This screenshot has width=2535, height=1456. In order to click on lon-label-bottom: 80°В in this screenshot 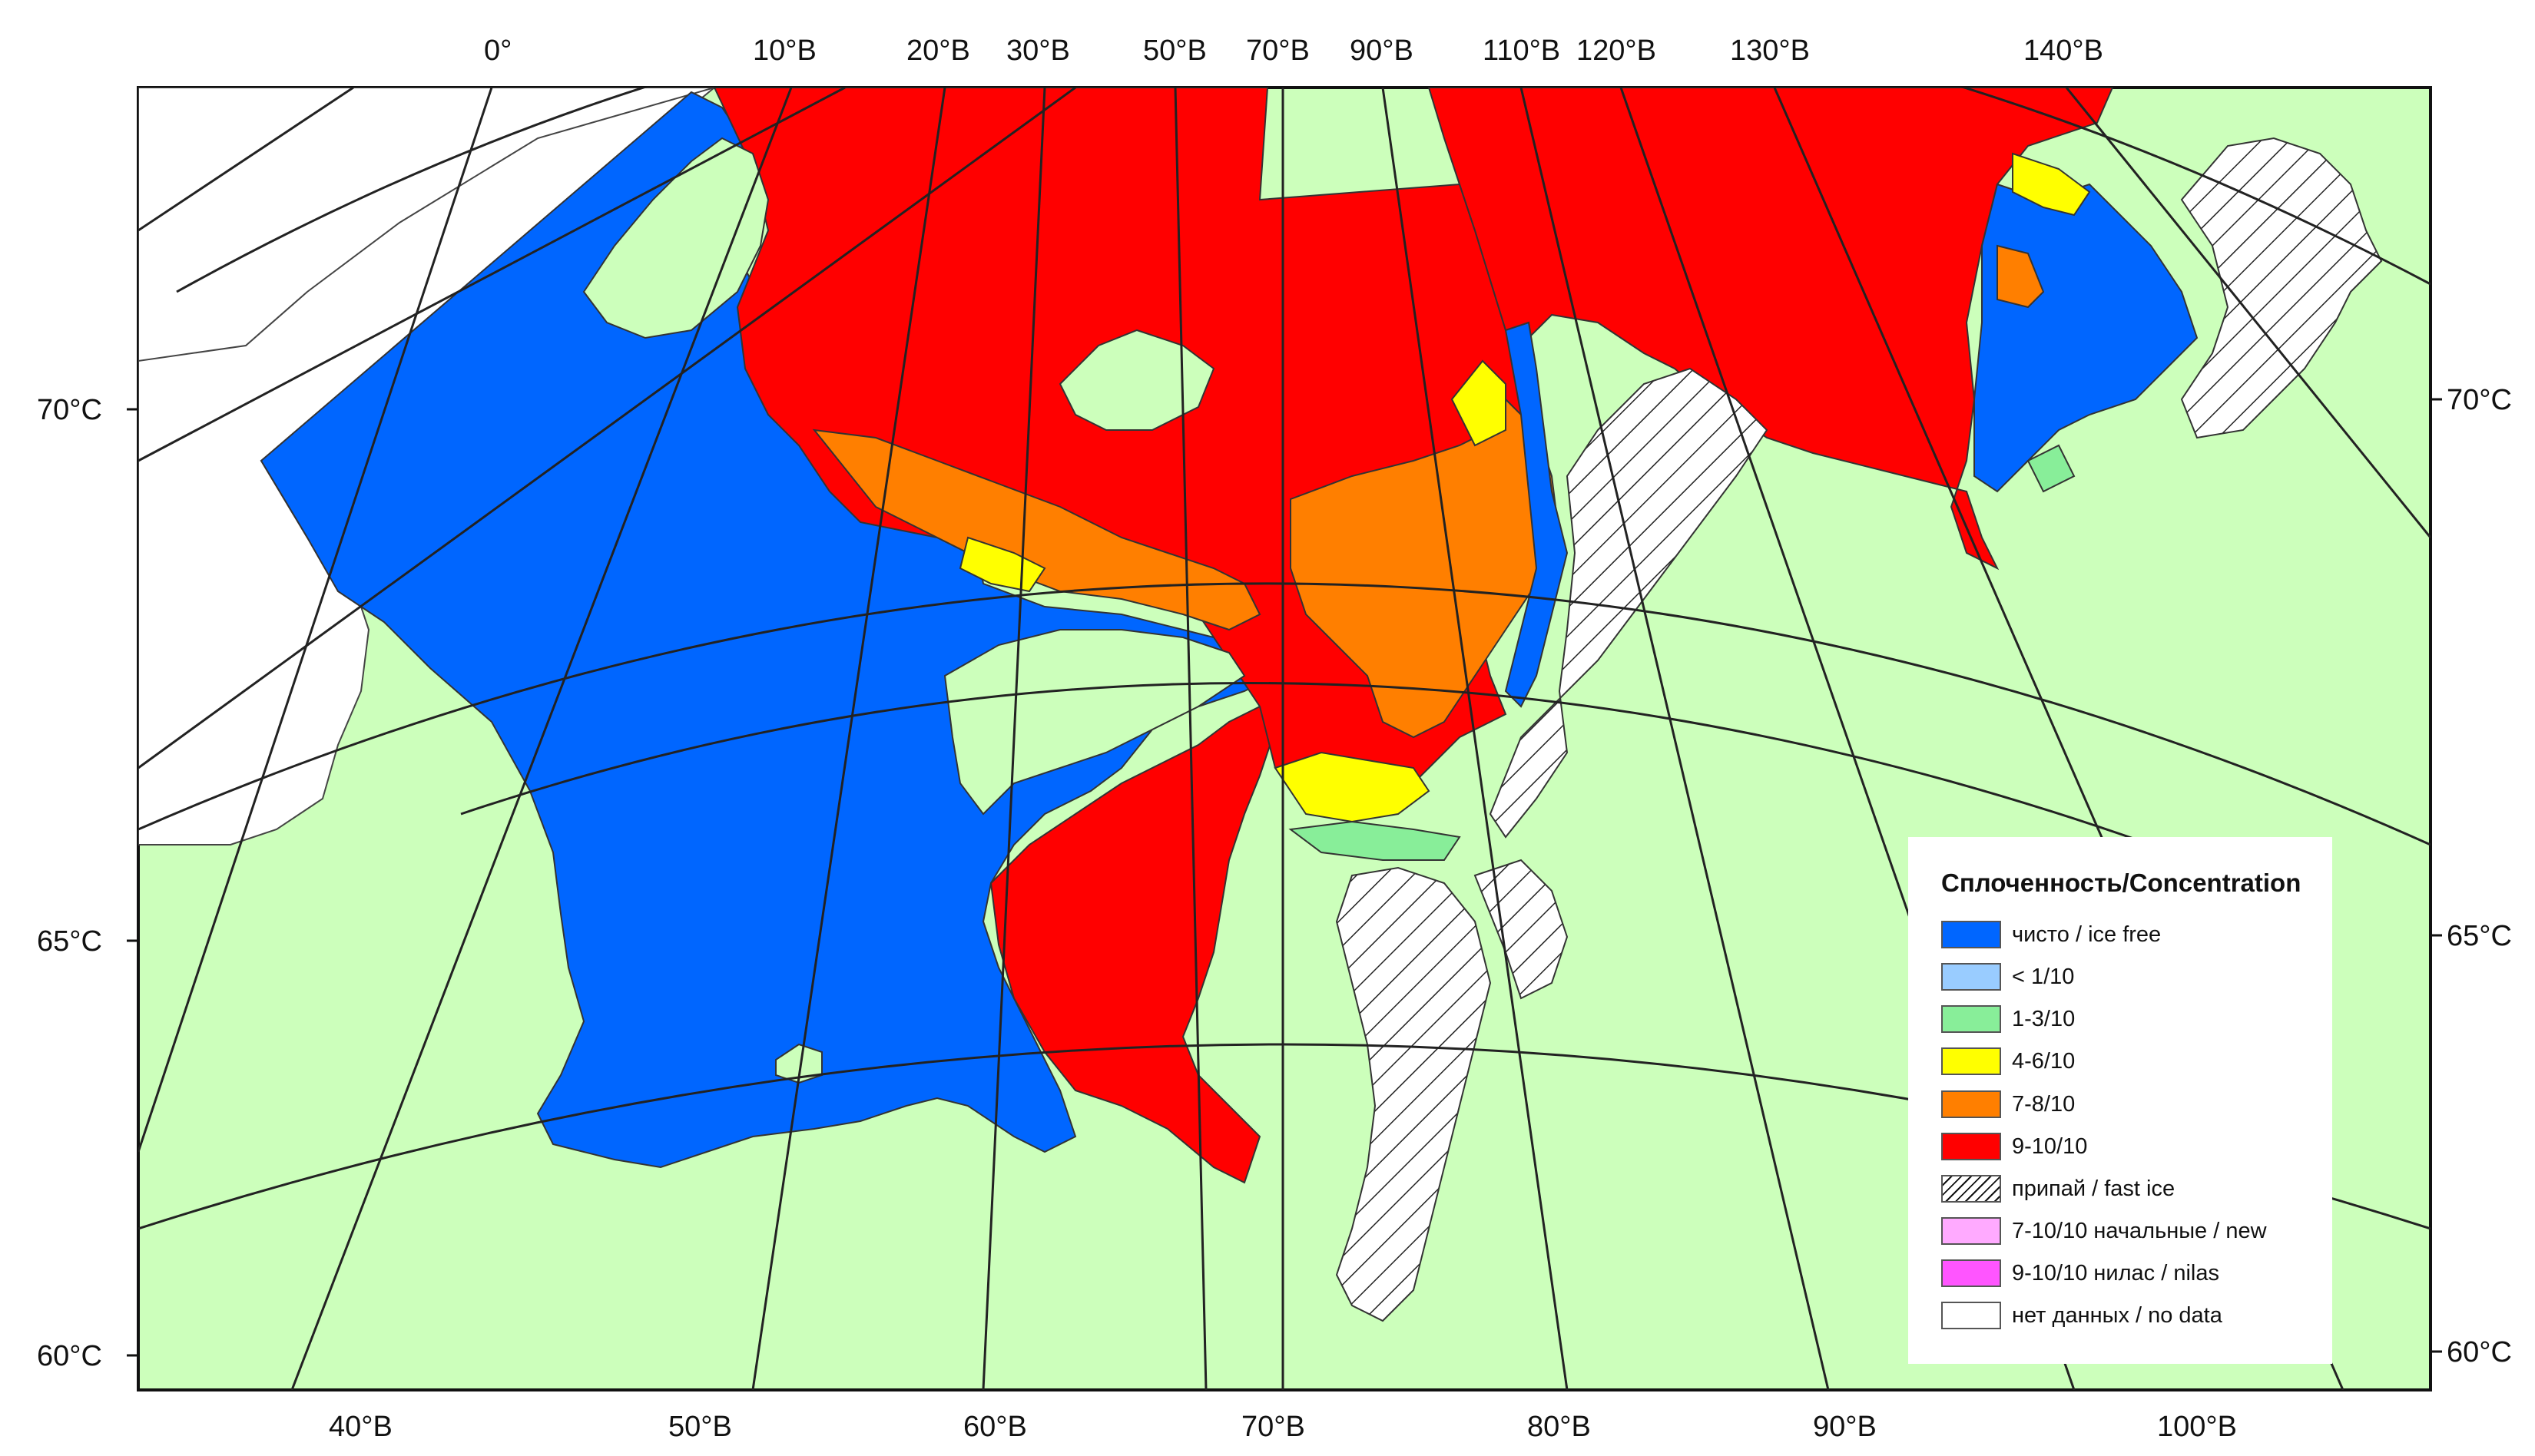, I will do `click(1559, 1427)`.